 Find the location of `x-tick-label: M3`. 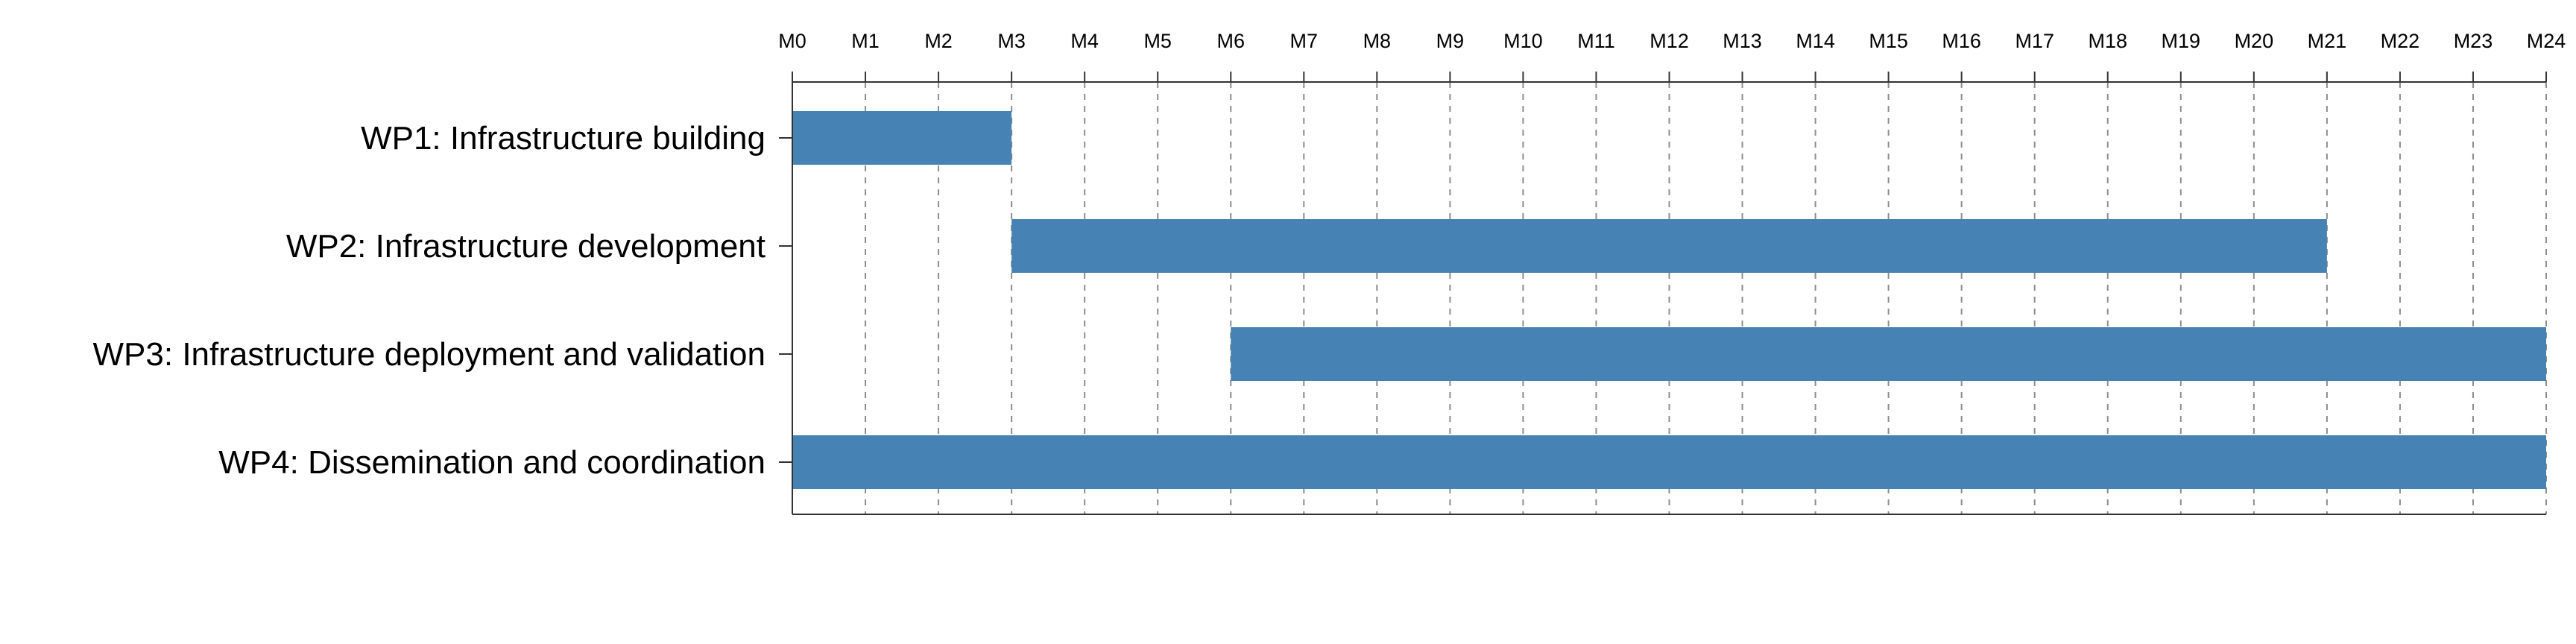

x-tick-label: M3 is located at coordinates (1012, 41).